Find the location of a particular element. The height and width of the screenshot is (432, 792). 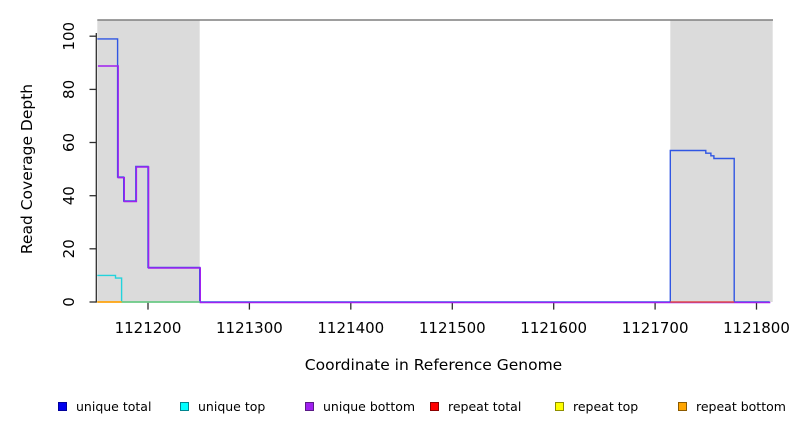

repeat-region-shading is located at coordinates (721, 161).